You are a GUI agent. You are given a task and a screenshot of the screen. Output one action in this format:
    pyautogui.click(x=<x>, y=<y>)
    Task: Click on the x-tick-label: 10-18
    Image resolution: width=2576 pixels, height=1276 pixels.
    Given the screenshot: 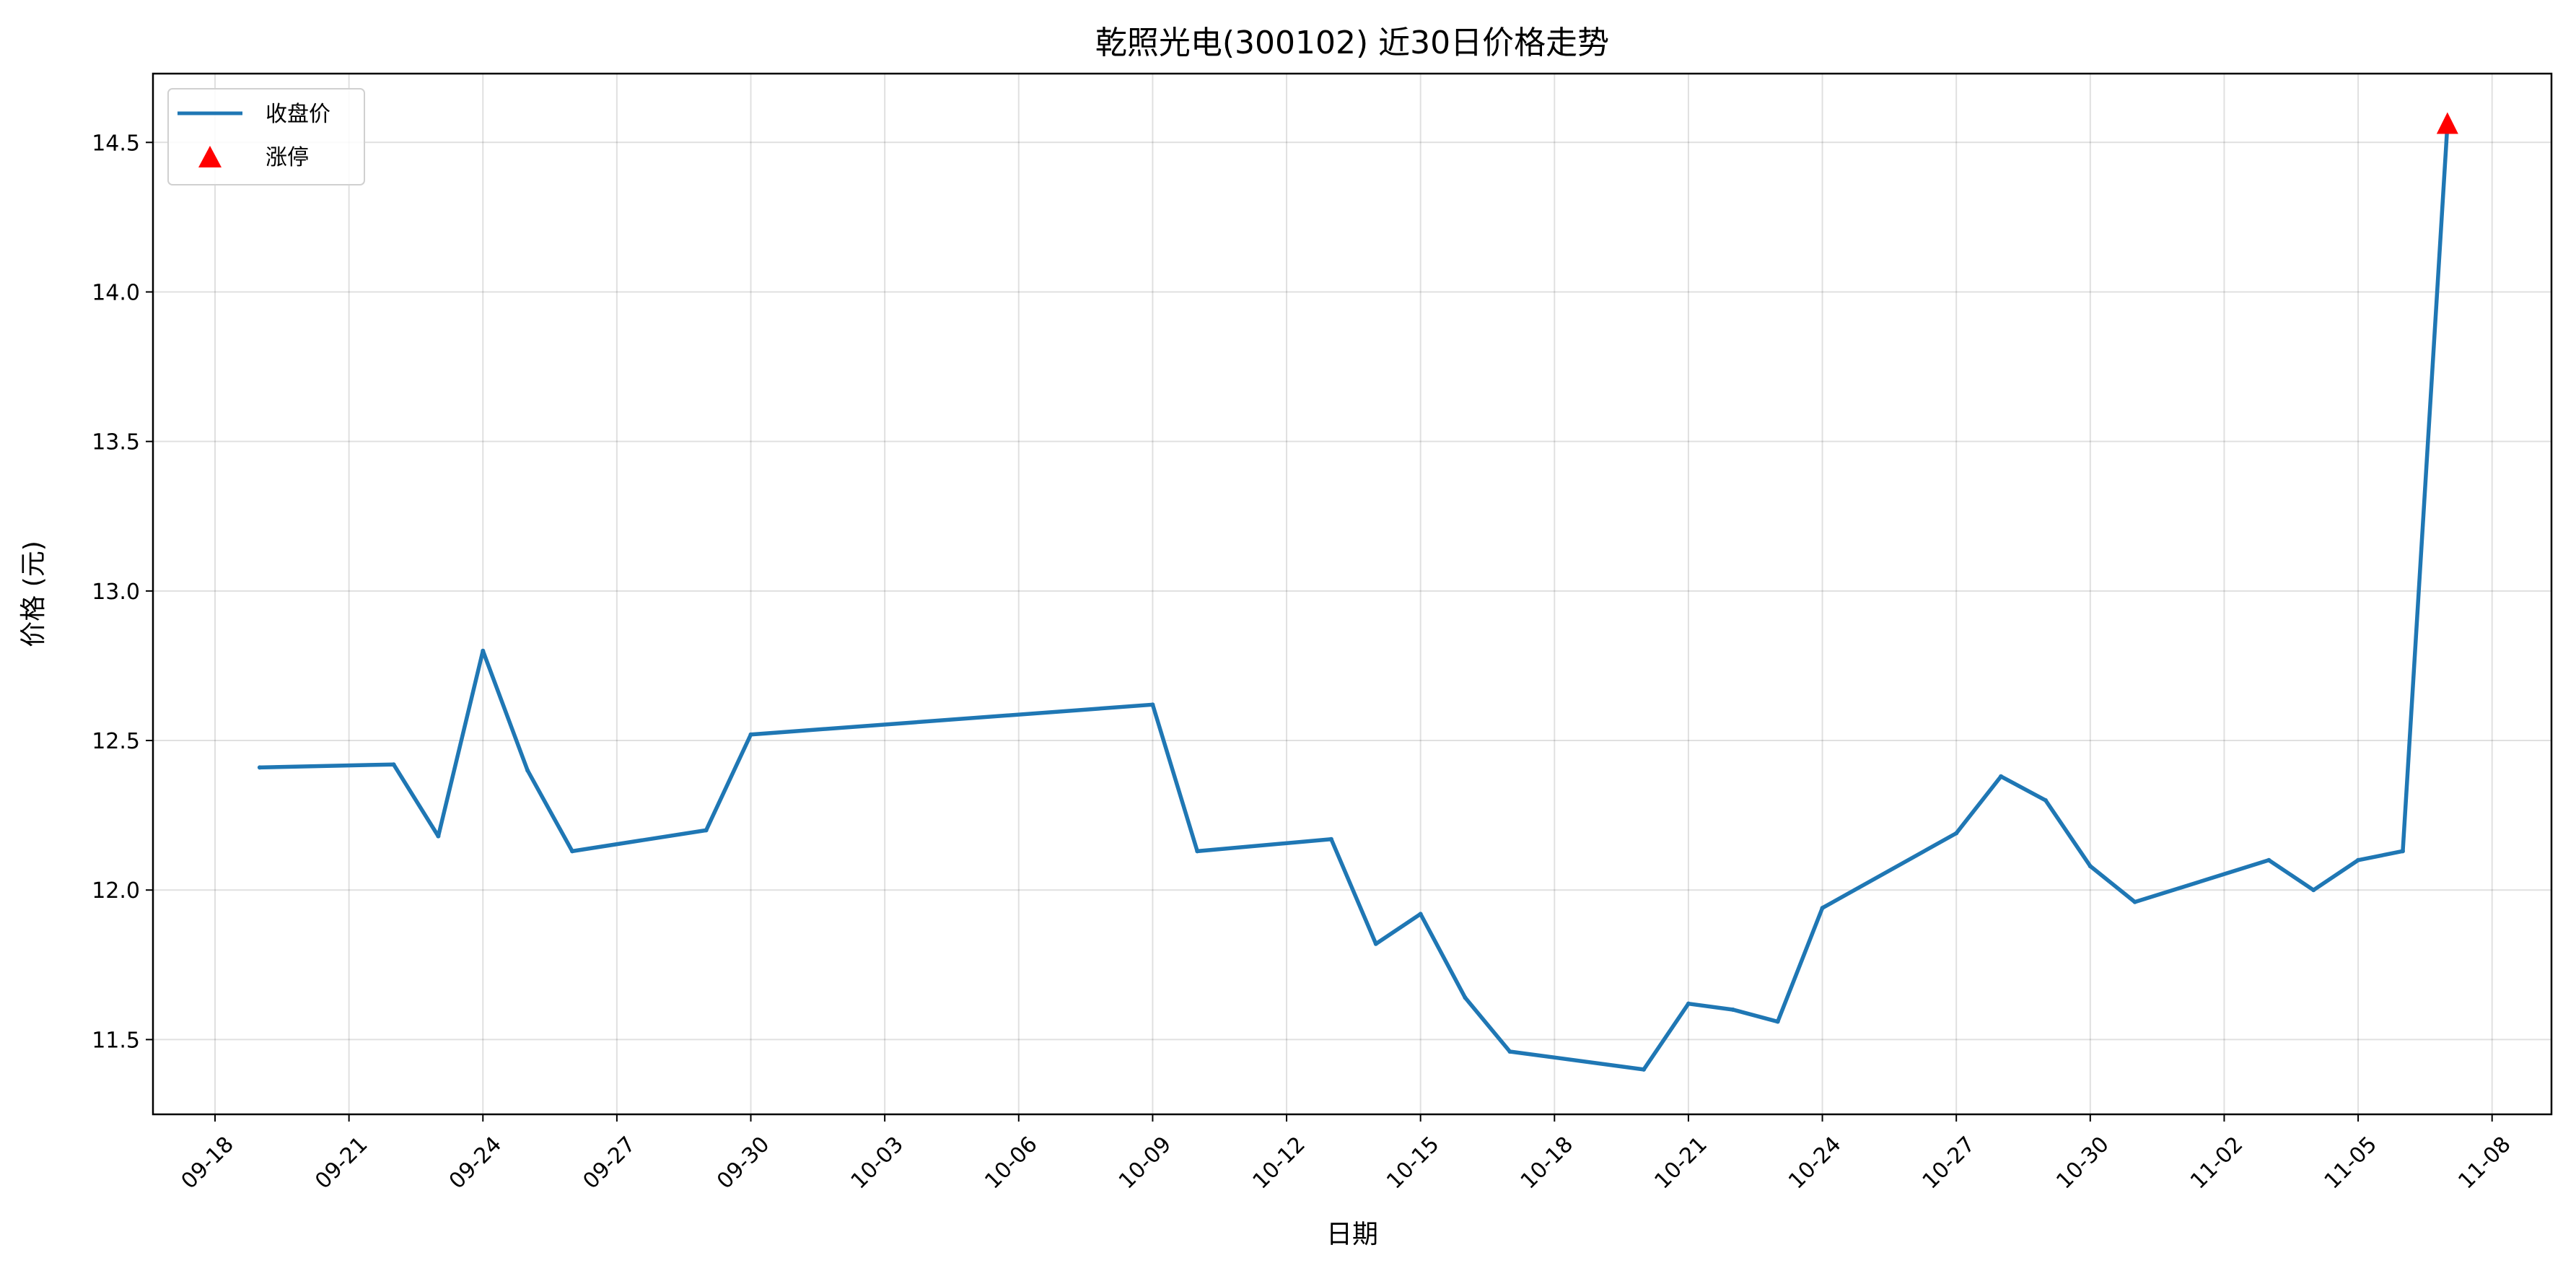 What is the action you would take?
    pyautogui.click(x=1547, y=1163)
    